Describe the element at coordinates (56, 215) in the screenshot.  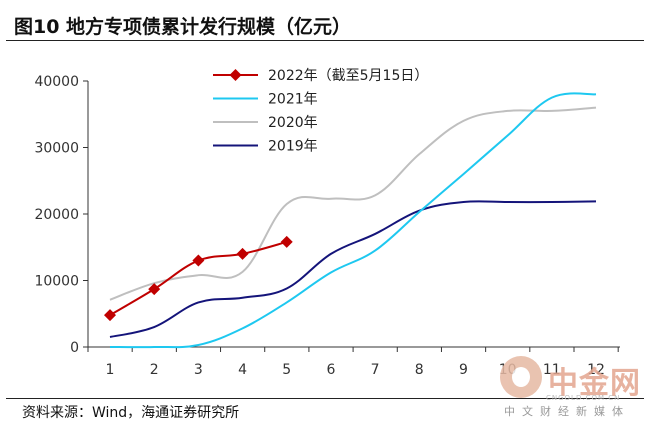
I see `y-tick-label: 20000` at that location.